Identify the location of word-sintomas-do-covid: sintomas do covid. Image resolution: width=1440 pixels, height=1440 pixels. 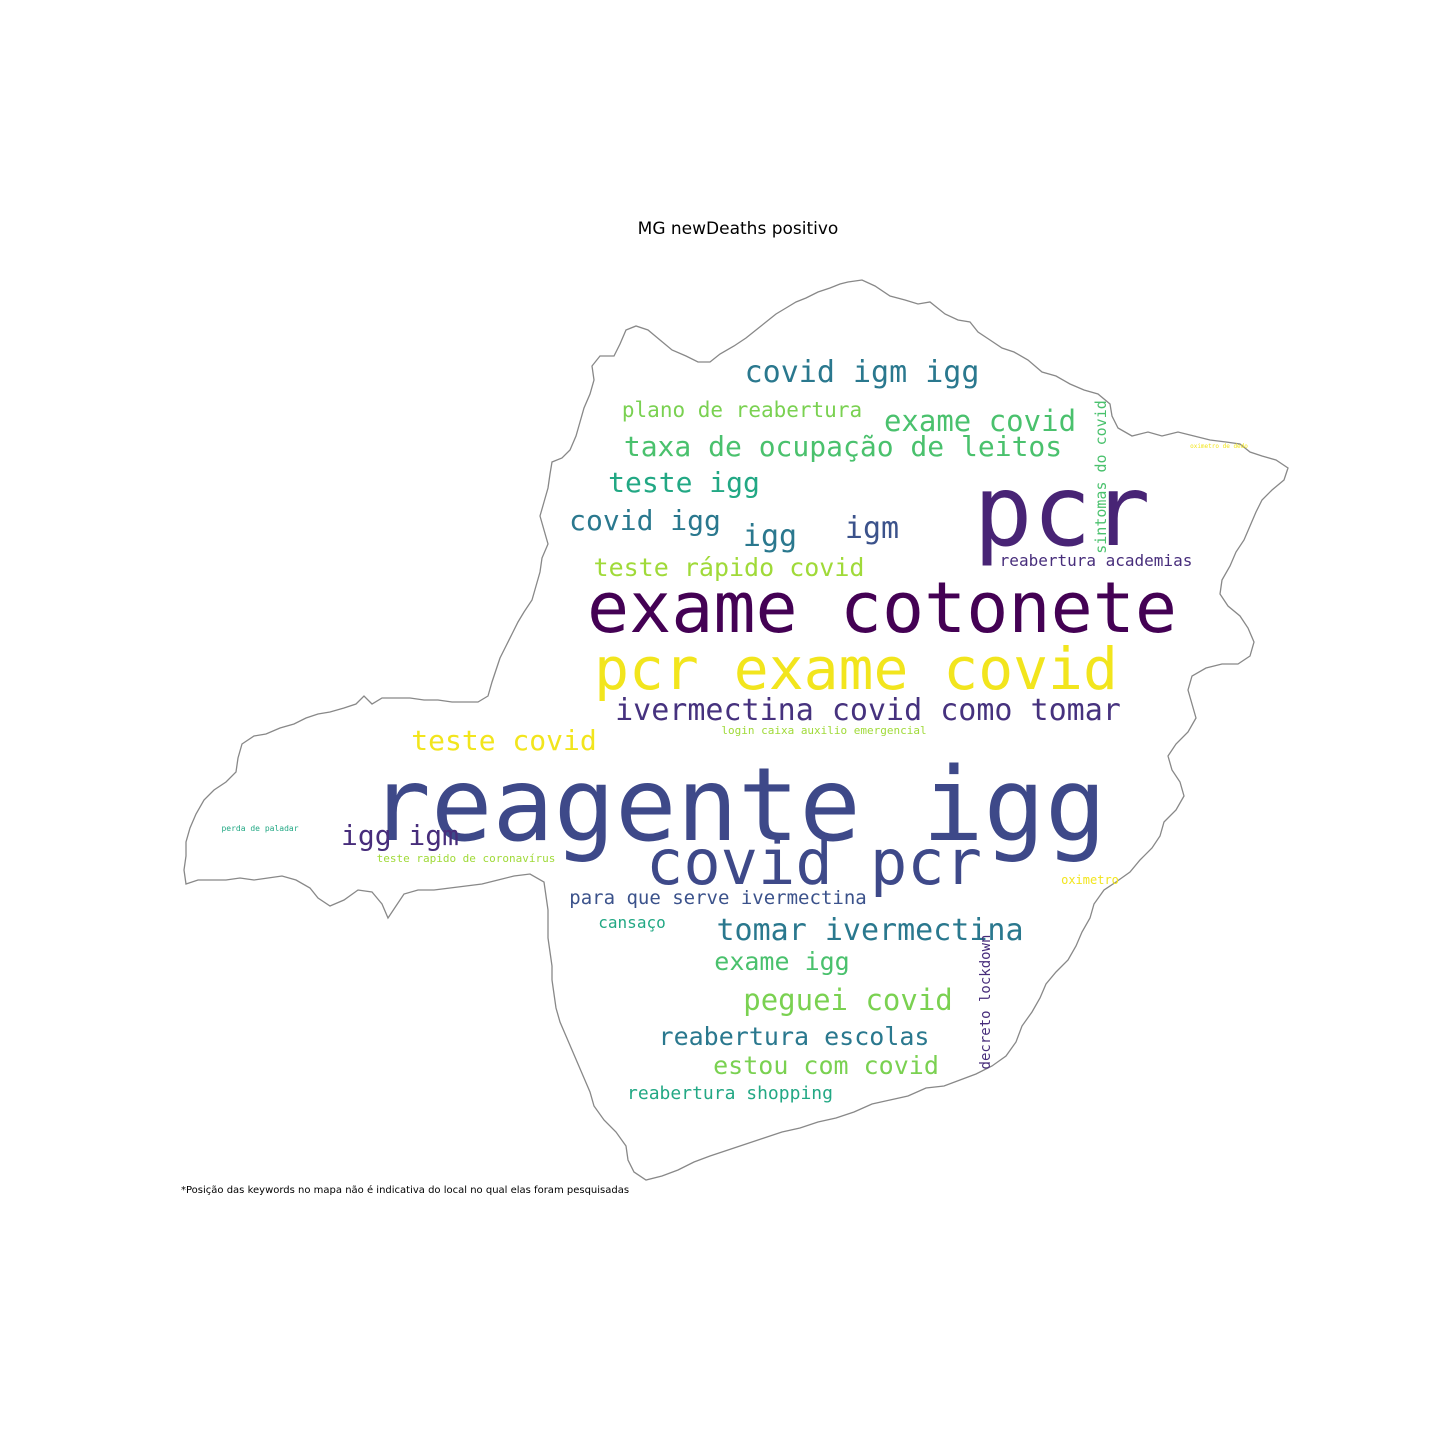
(1101, 477).